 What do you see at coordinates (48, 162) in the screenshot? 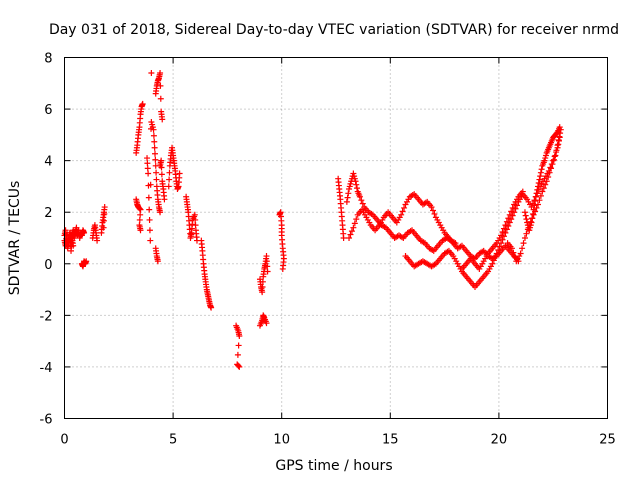
I see `y-tick-label: 4` at bounding box center [48, 162].